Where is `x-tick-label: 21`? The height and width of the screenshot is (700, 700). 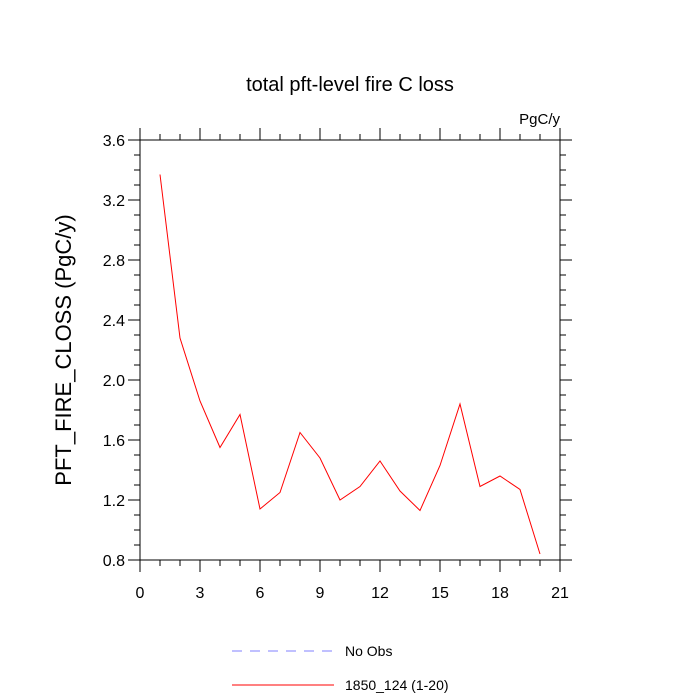 x-tick-label: 21 is located at coordinates (560, 593).